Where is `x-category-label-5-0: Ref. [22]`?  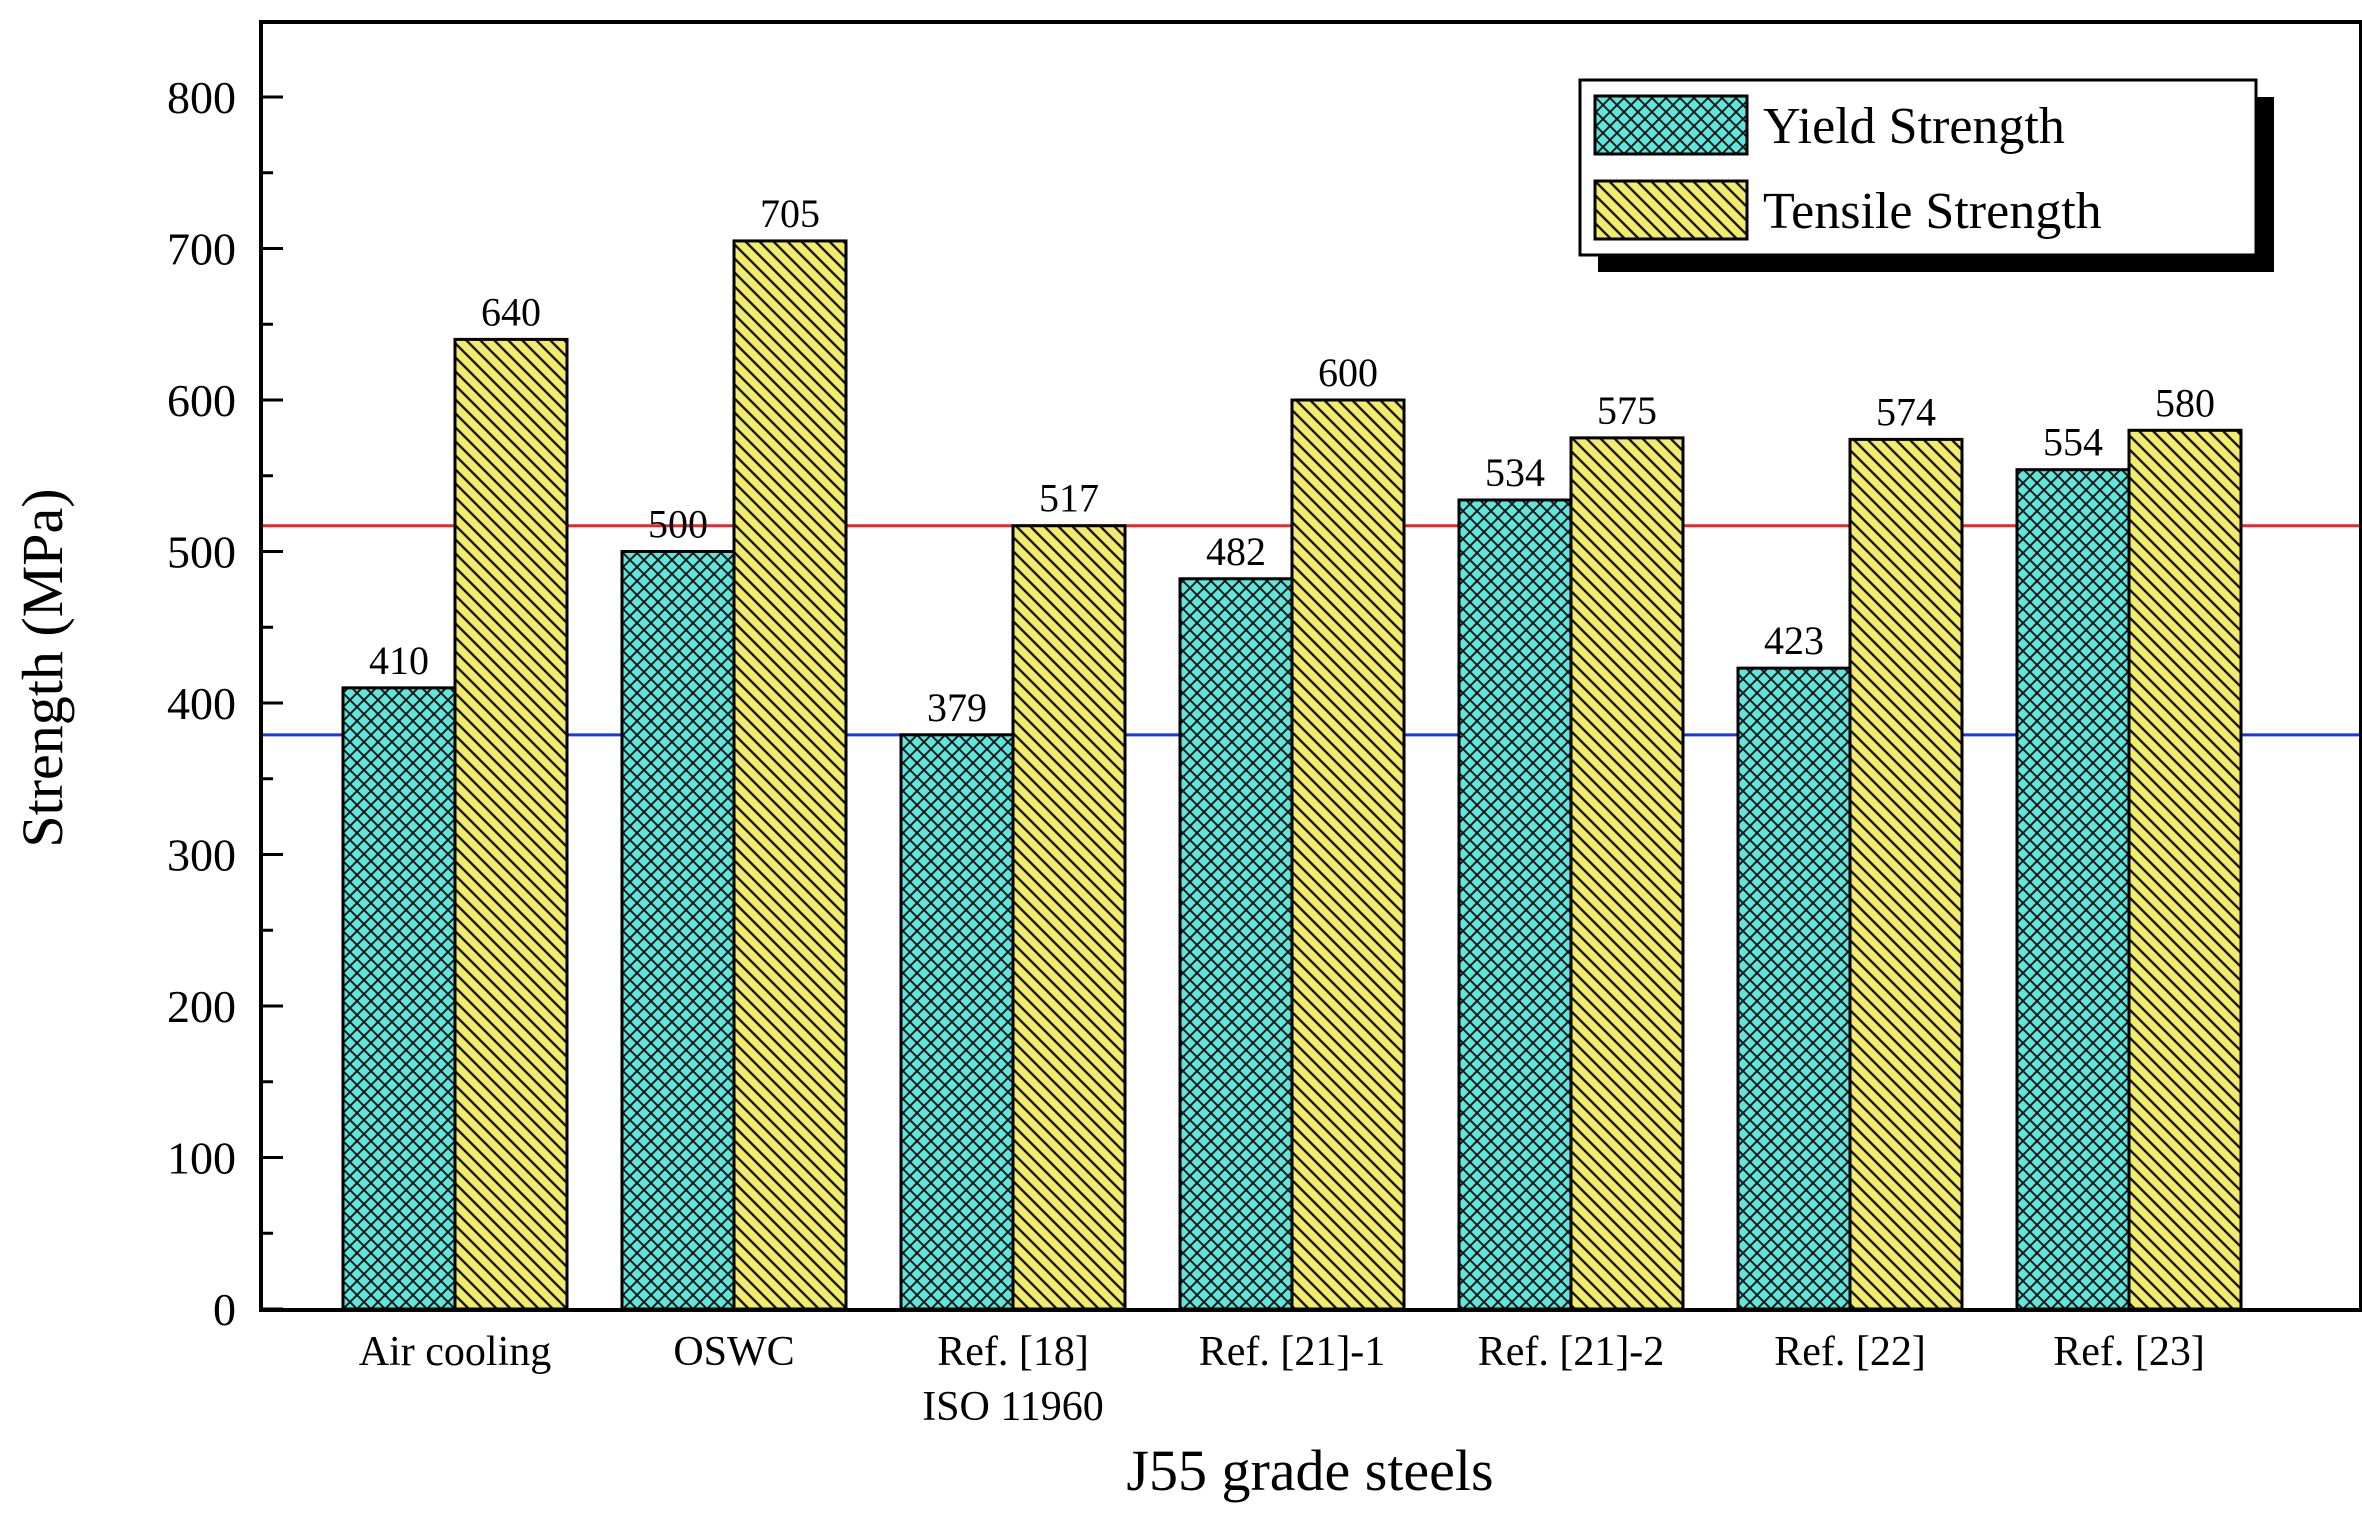 x-category-label-5-0: Ref. [22] is located at coordinates (1850, 1352).